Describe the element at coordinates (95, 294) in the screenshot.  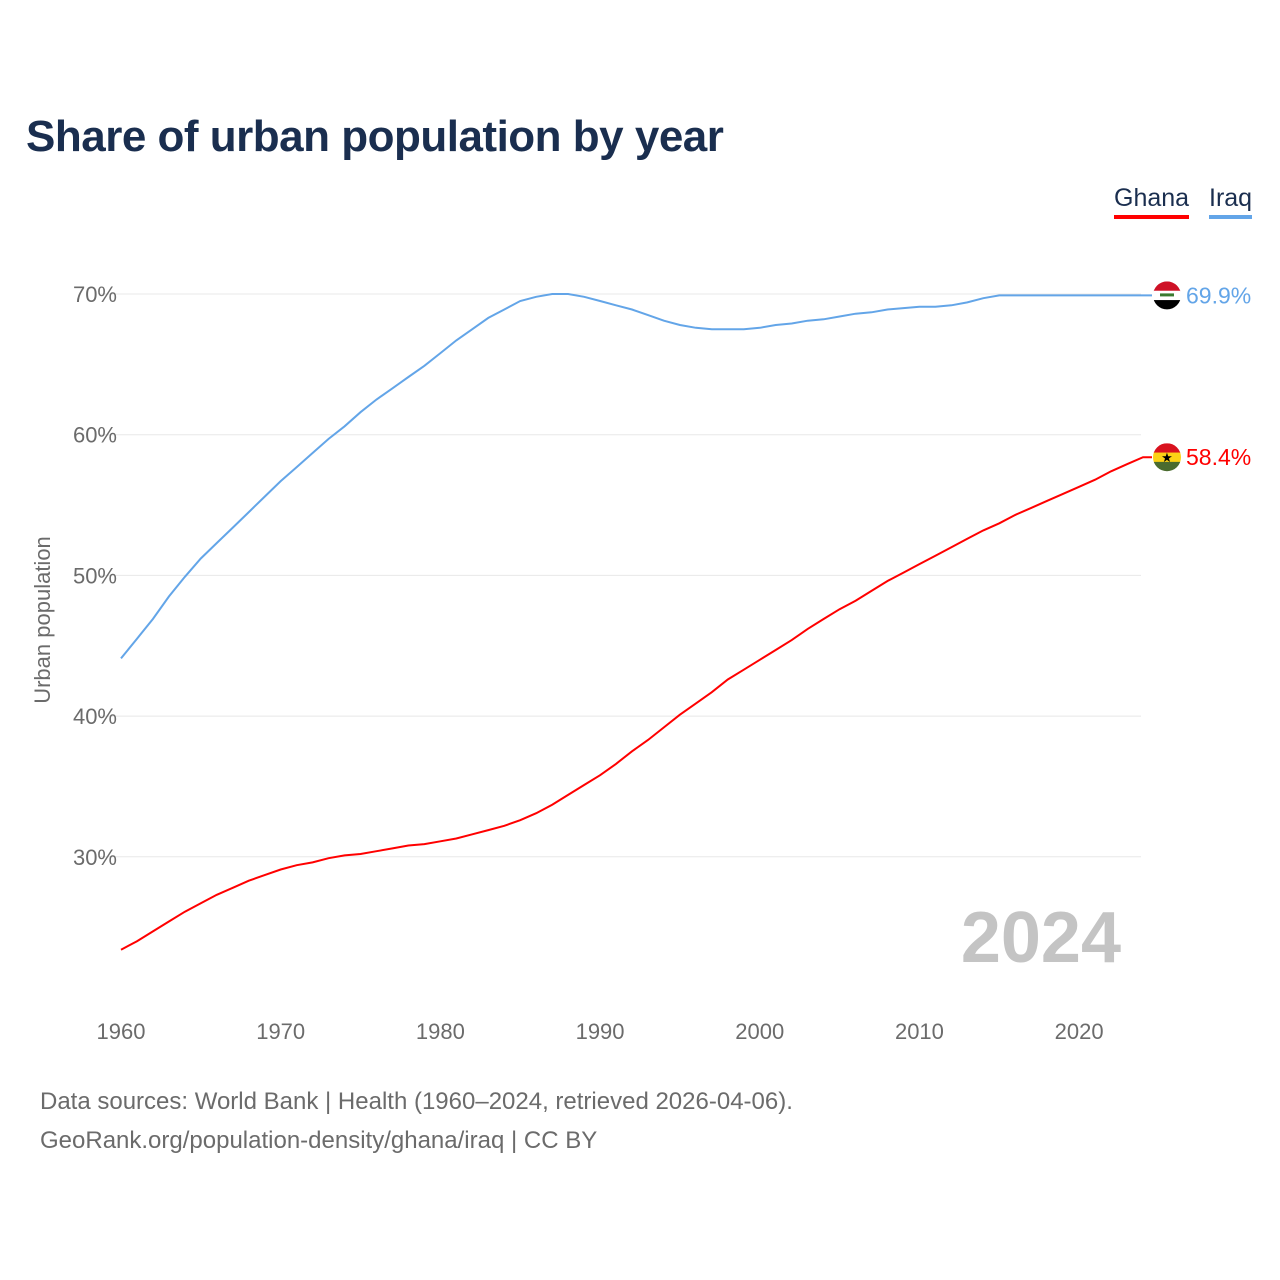
I see `y-tick-label: 70%` at that location.